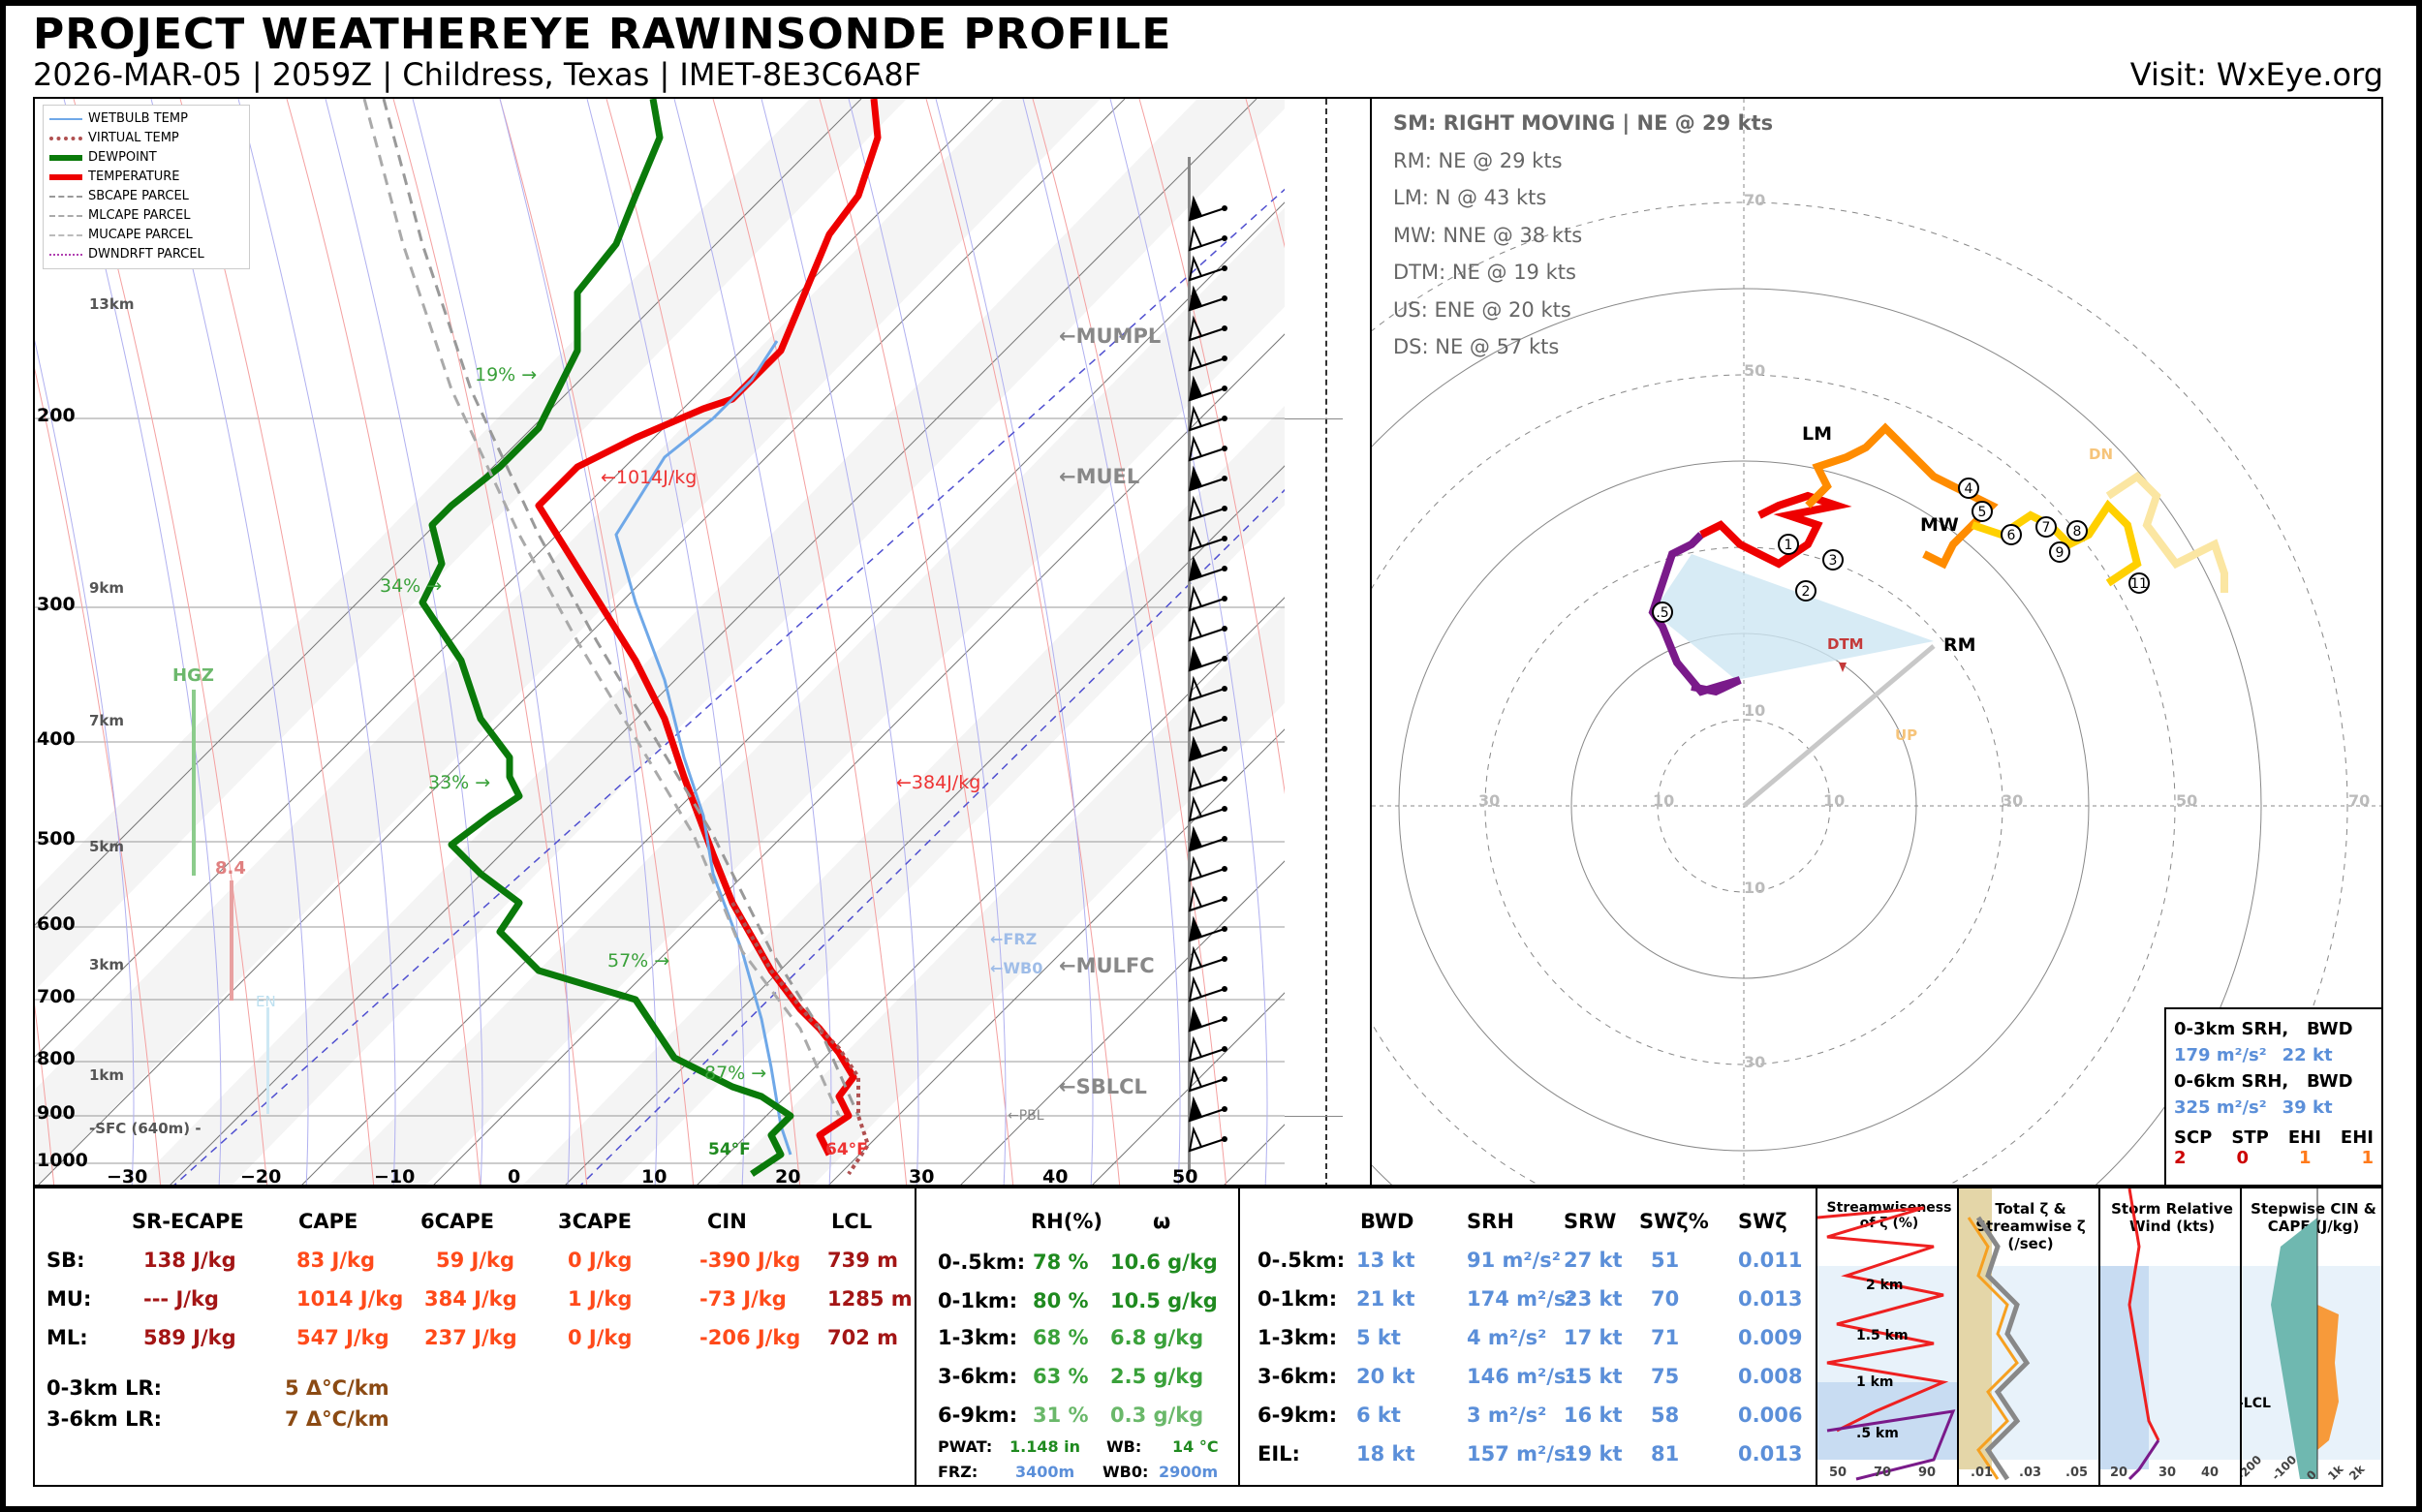 The height and width of the screenshot is (1512, 2422). Describe the element at coordinates (459, 782) in the screenshot. I see `rh-annotation: 33% →` at that location.